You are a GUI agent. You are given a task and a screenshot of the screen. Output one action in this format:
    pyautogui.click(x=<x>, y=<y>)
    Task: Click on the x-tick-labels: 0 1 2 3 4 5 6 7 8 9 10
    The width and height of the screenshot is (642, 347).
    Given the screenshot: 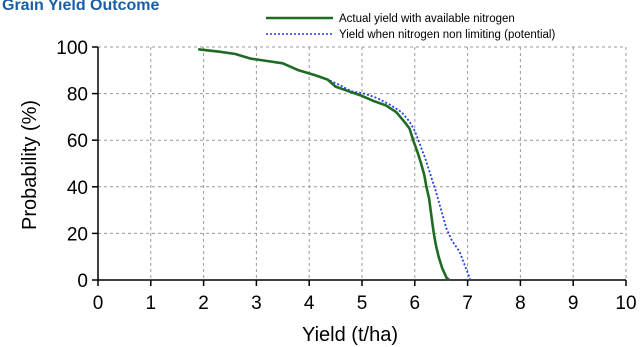 What is the action you would take?
    pyautogui.click(x=365, y=303)
    